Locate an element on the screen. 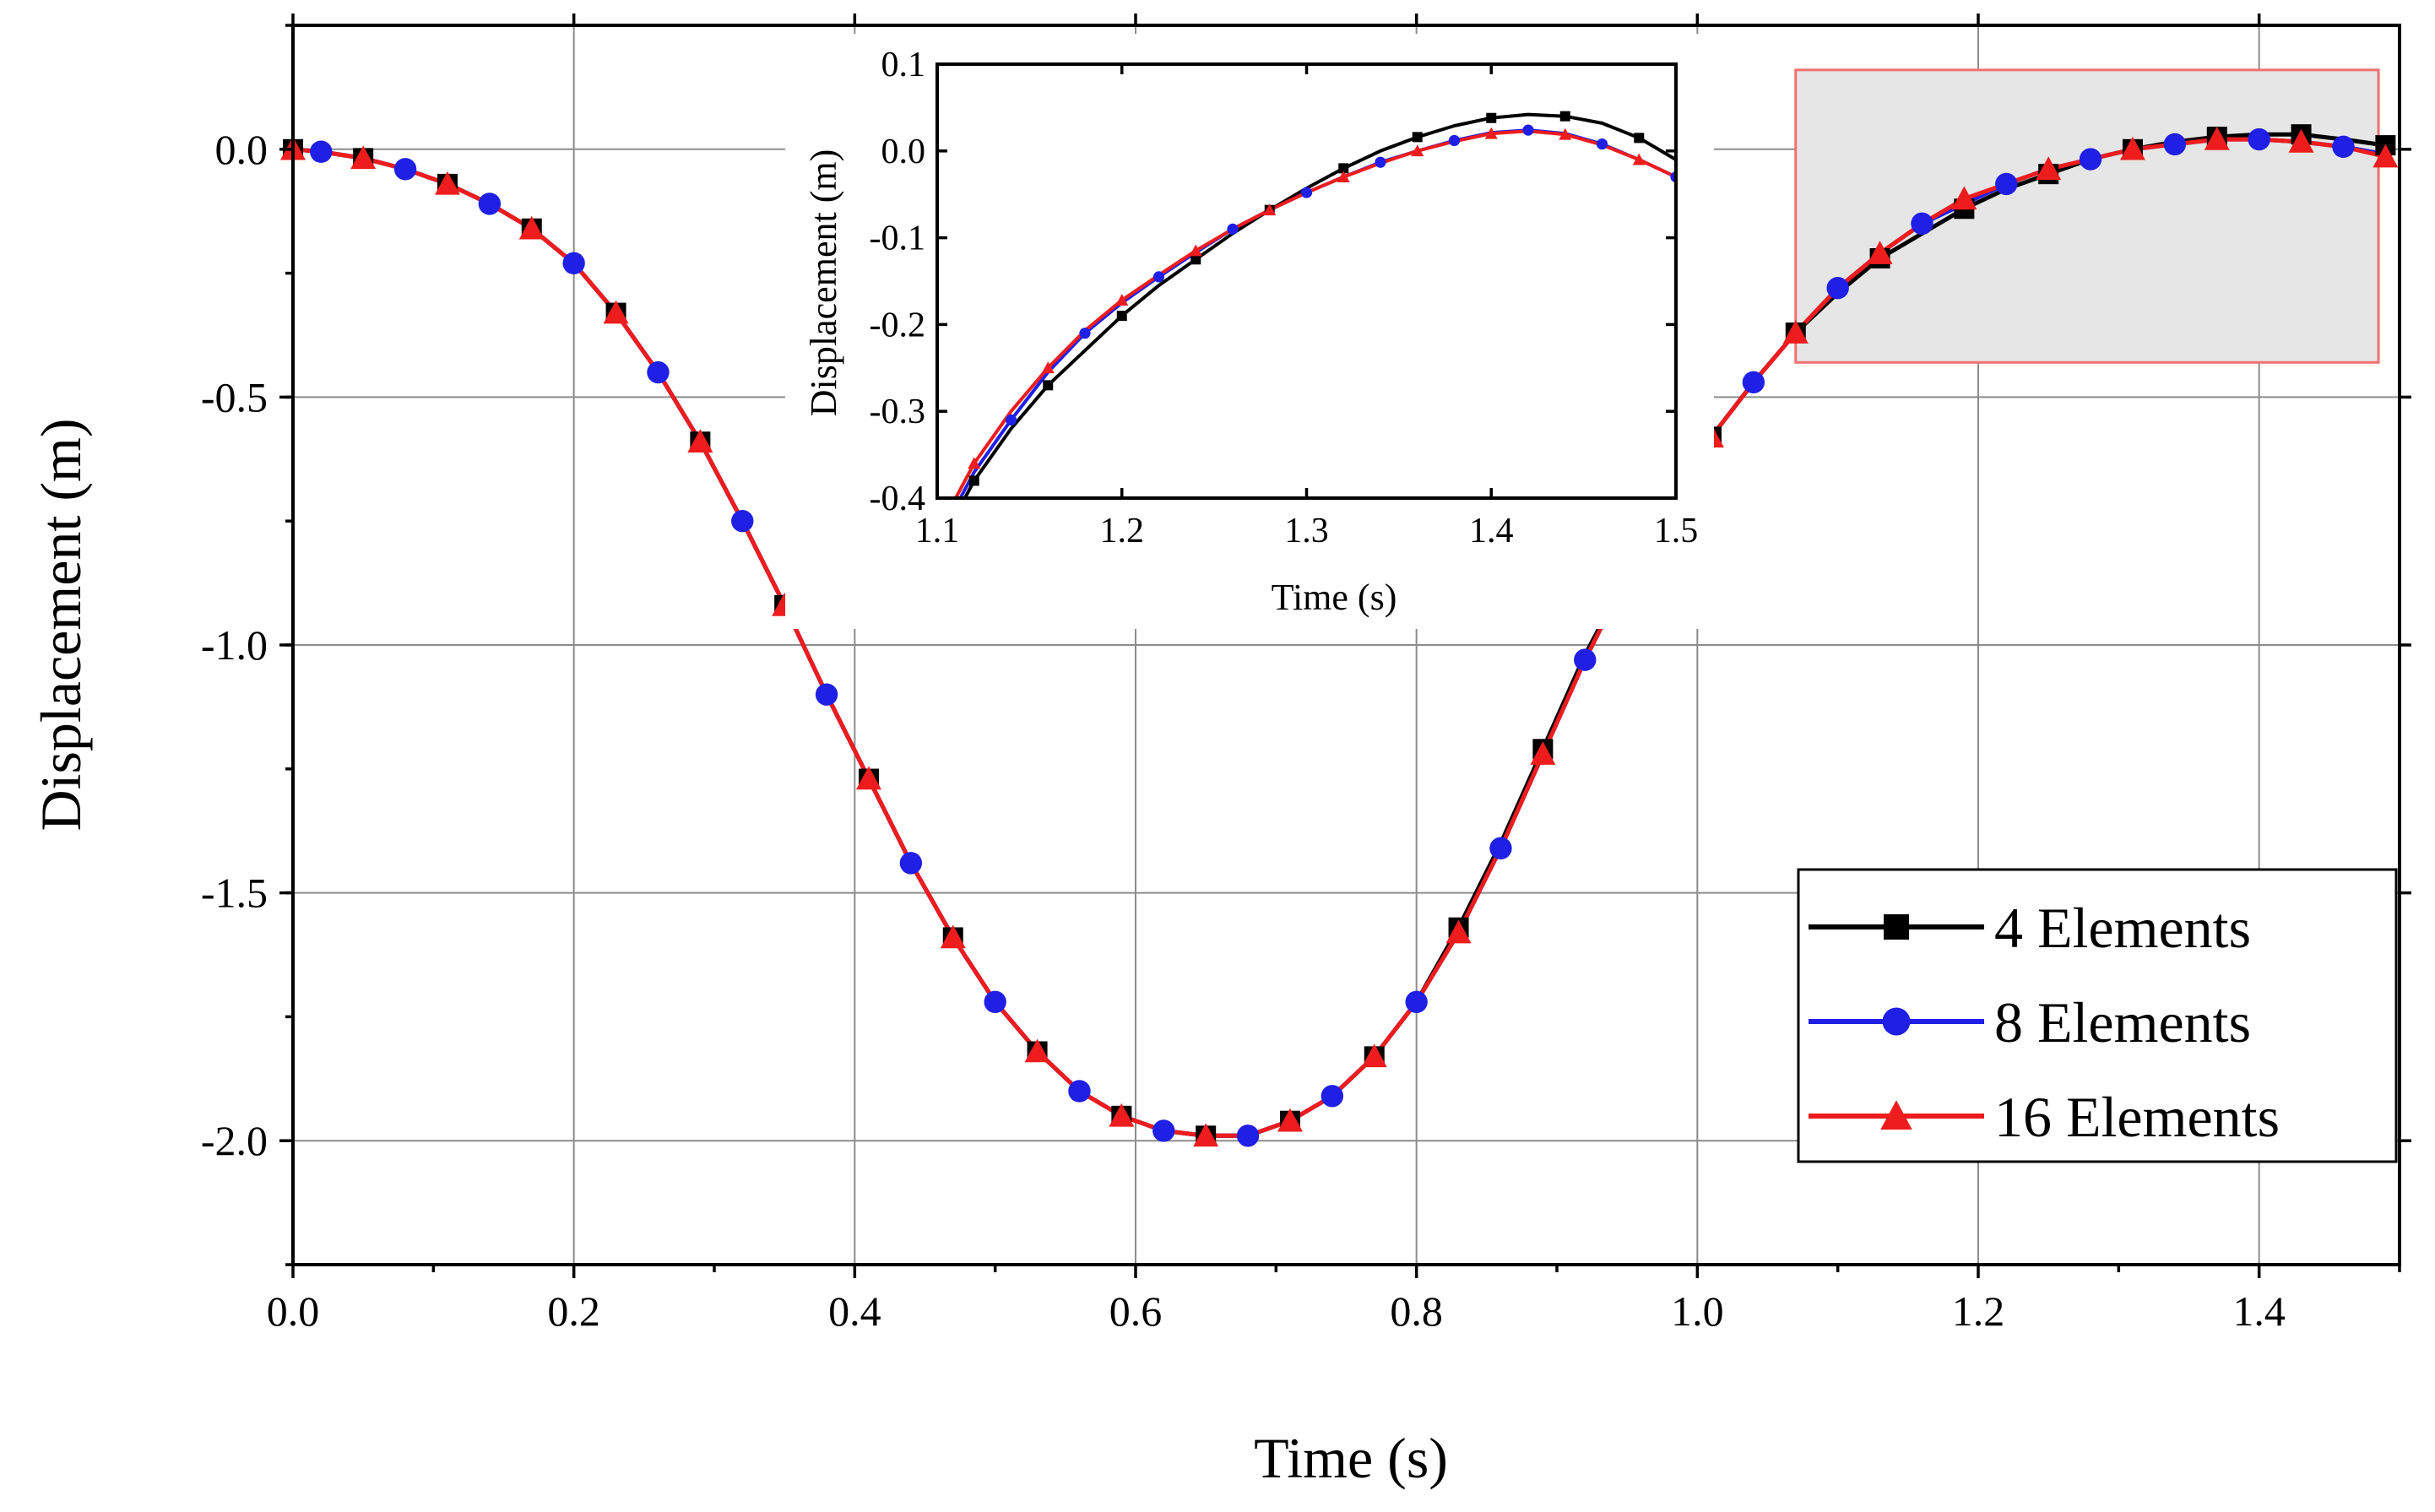 Image resolution: width=2435 pixels, height=1512 pixels. inset-series-group is located at coordinates (1314, 304).